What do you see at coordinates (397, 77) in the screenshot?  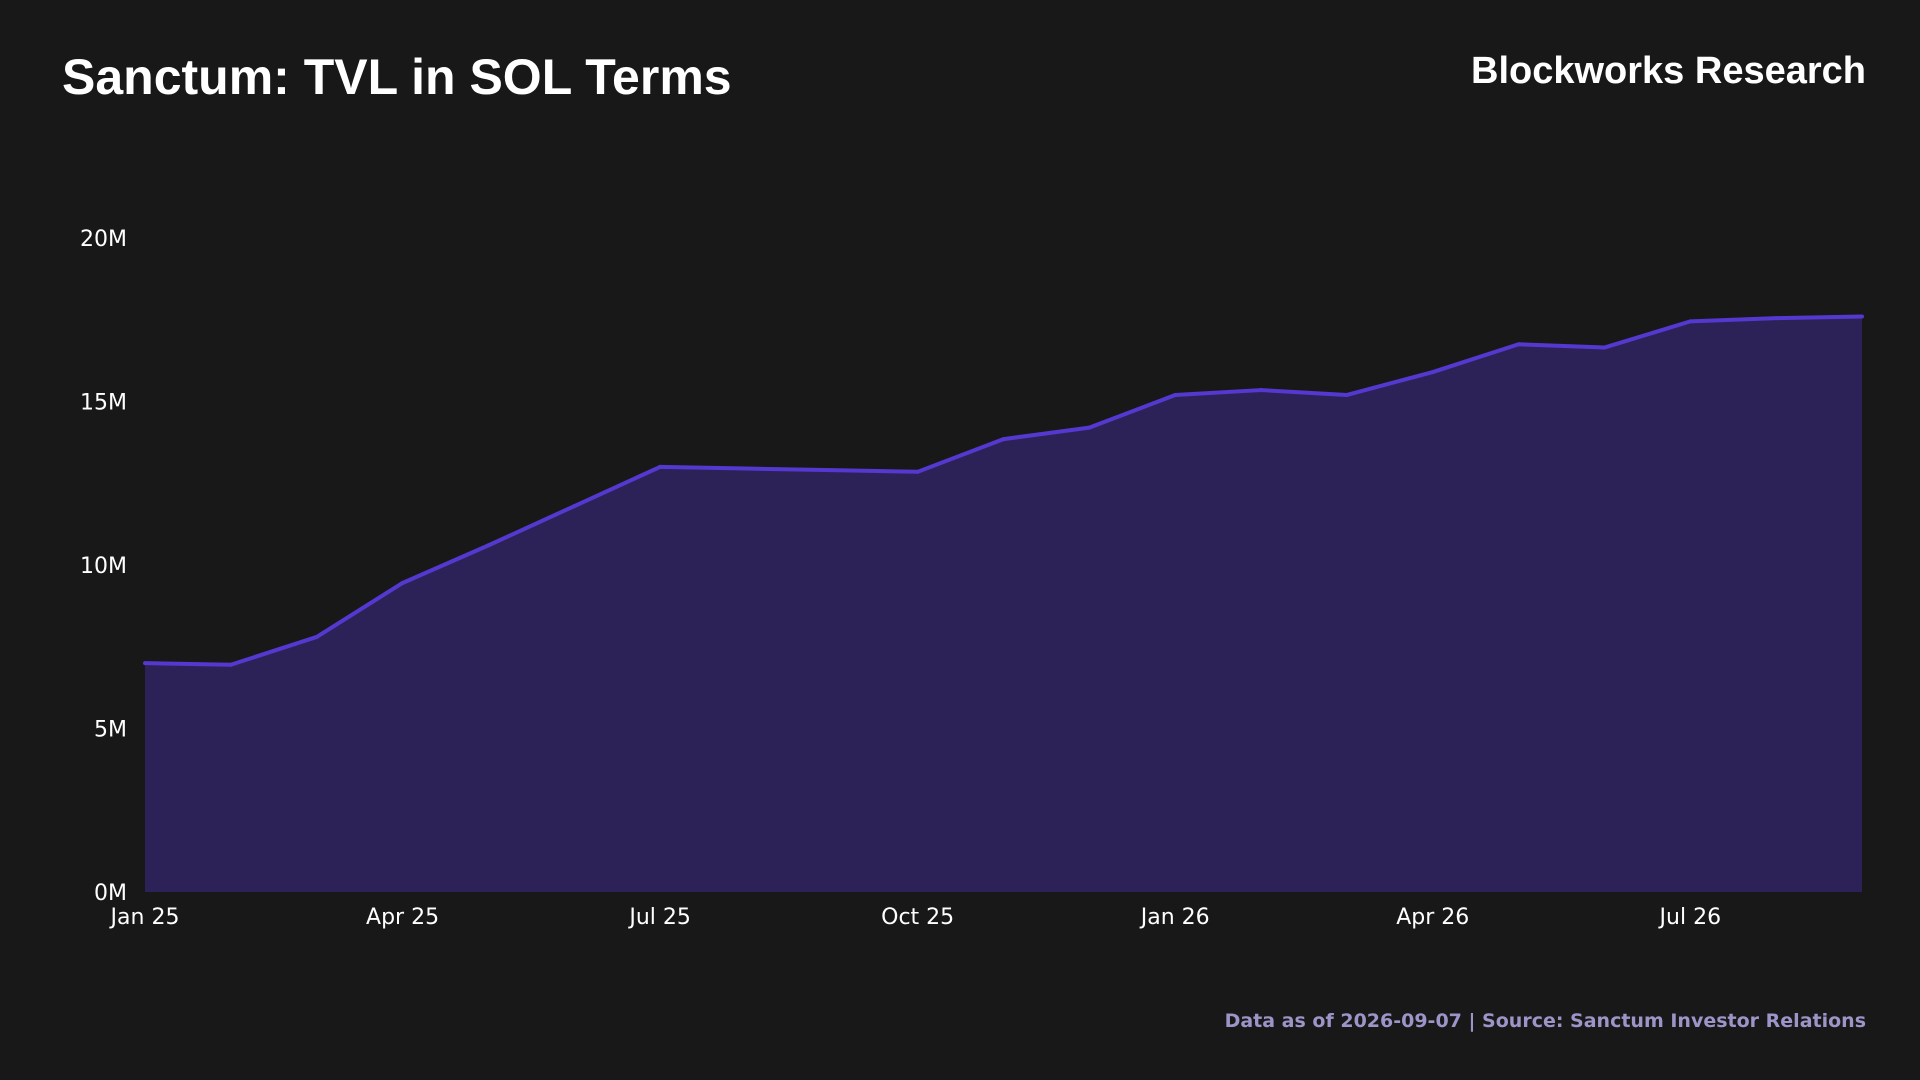 I see `chart-title: Sanctum: TVL in SOL Terms` at bounding box center [397, 77].